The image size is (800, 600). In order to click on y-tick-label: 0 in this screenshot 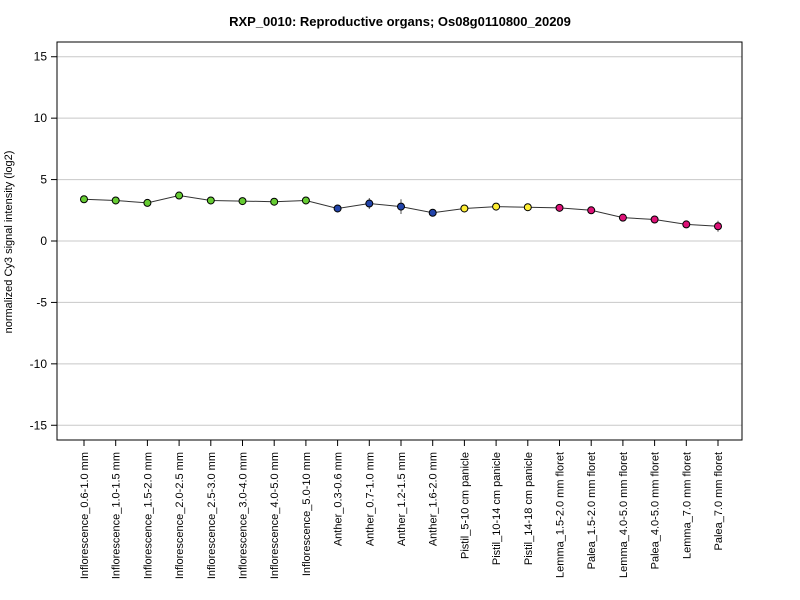, I will do `click(43, 241)`.